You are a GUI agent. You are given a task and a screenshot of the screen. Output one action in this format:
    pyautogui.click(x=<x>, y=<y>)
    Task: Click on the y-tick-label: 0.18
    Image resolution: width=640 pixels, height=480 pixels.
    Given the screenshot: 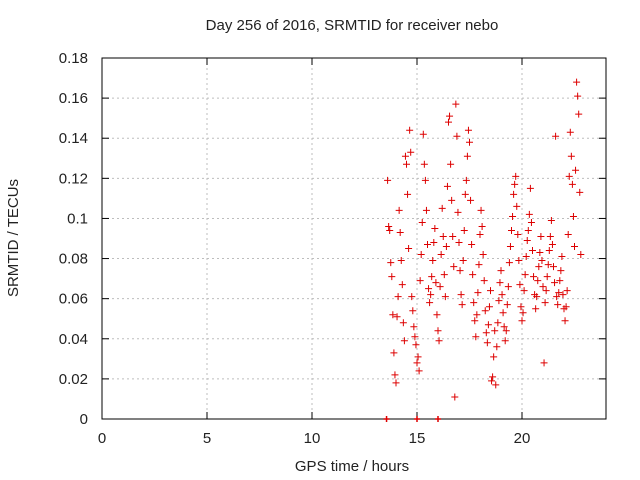 What is the action you would take?
    pyautogui.click(x=73, y=58)
    